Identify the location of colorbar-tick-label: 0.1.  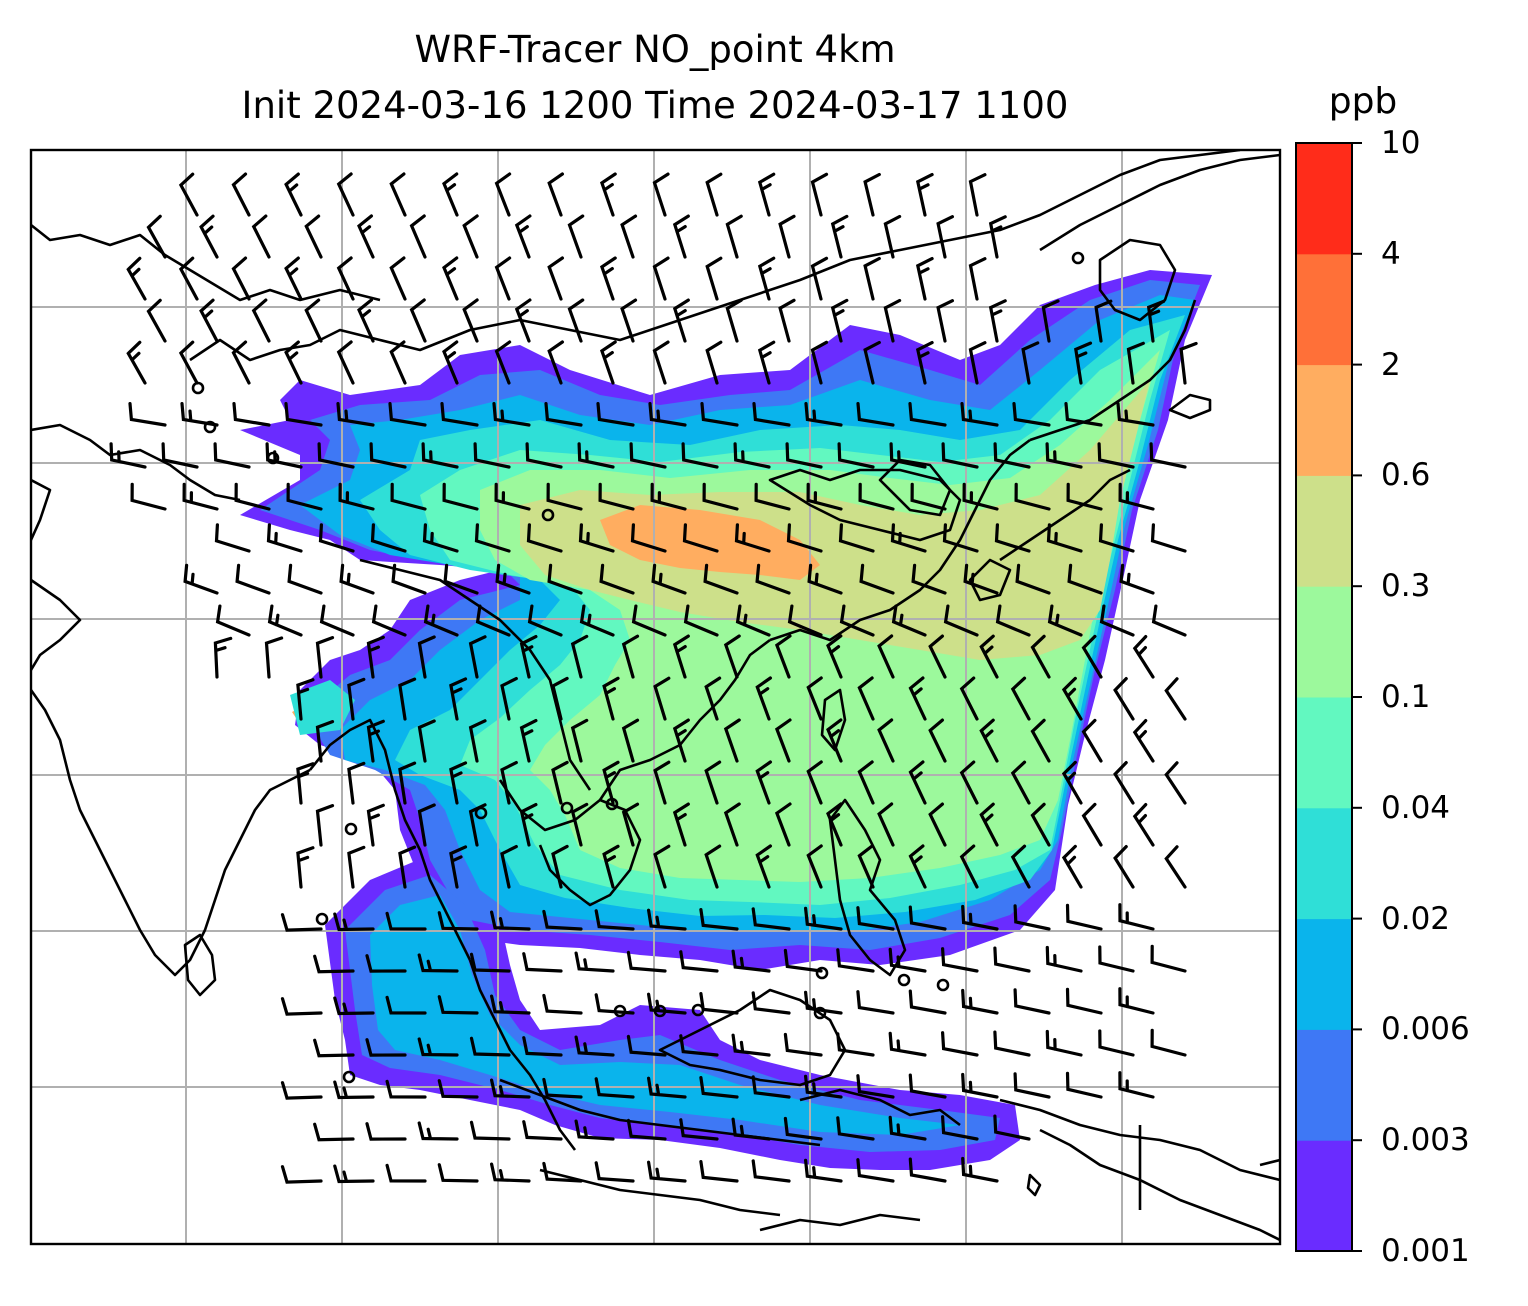
(1406, 697).